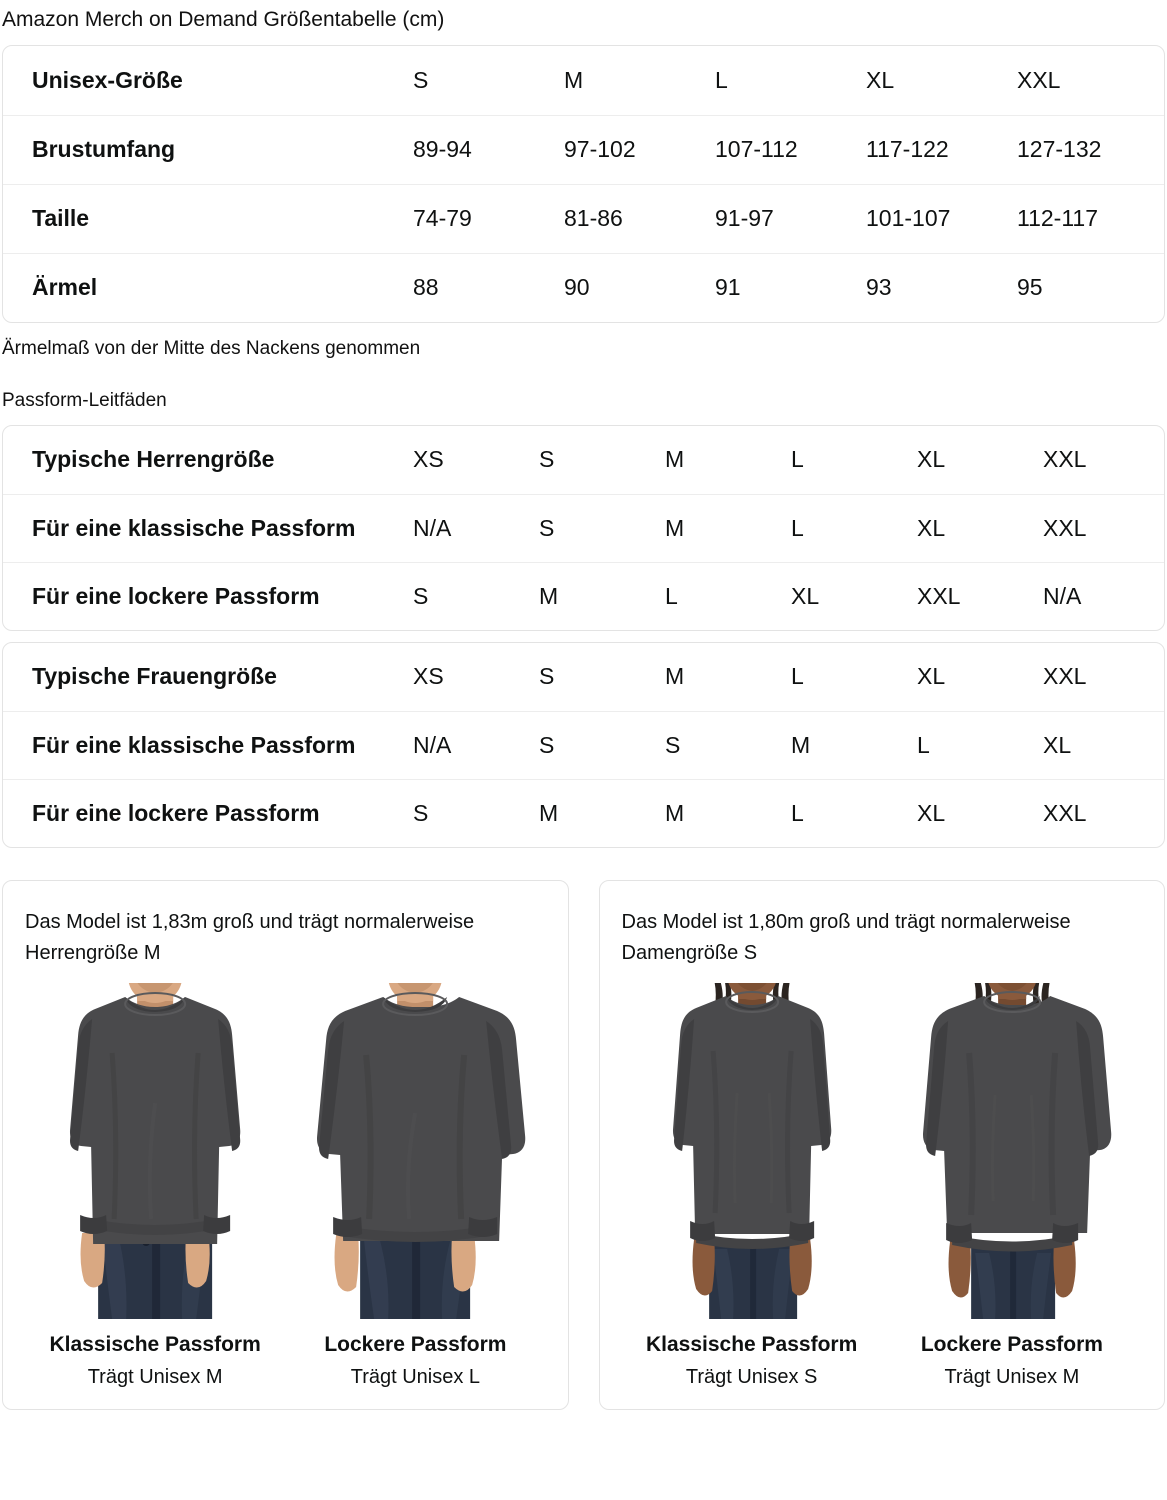 The image size is (1167, 1500). I want to click on cell-w1-2: S, so click(728, 744).